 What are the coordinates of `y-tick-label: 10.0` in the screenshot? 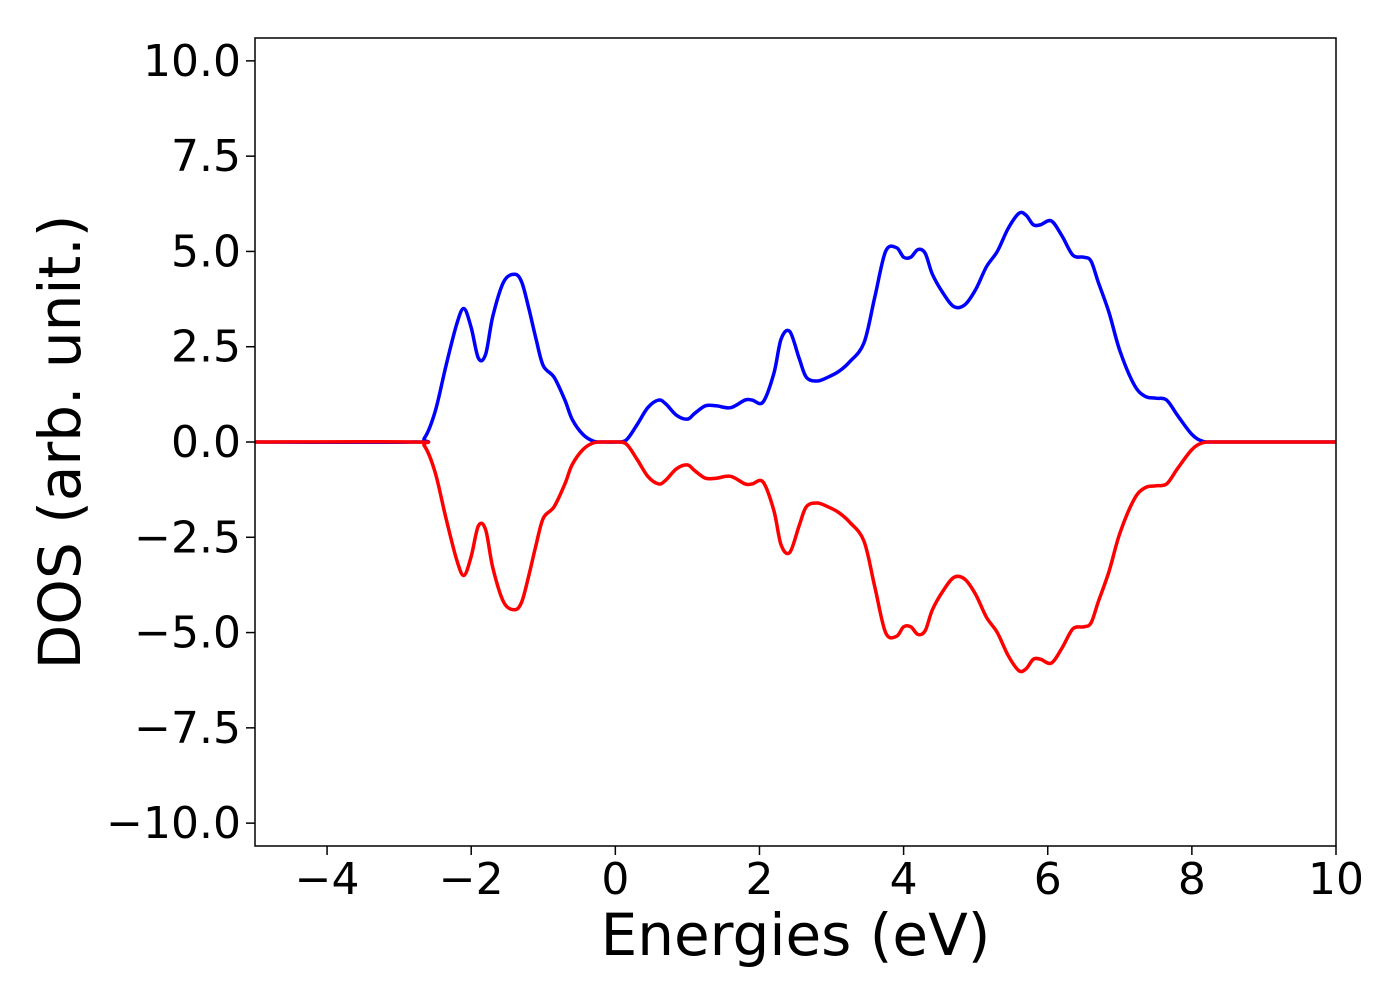 It's located at (192, 61).